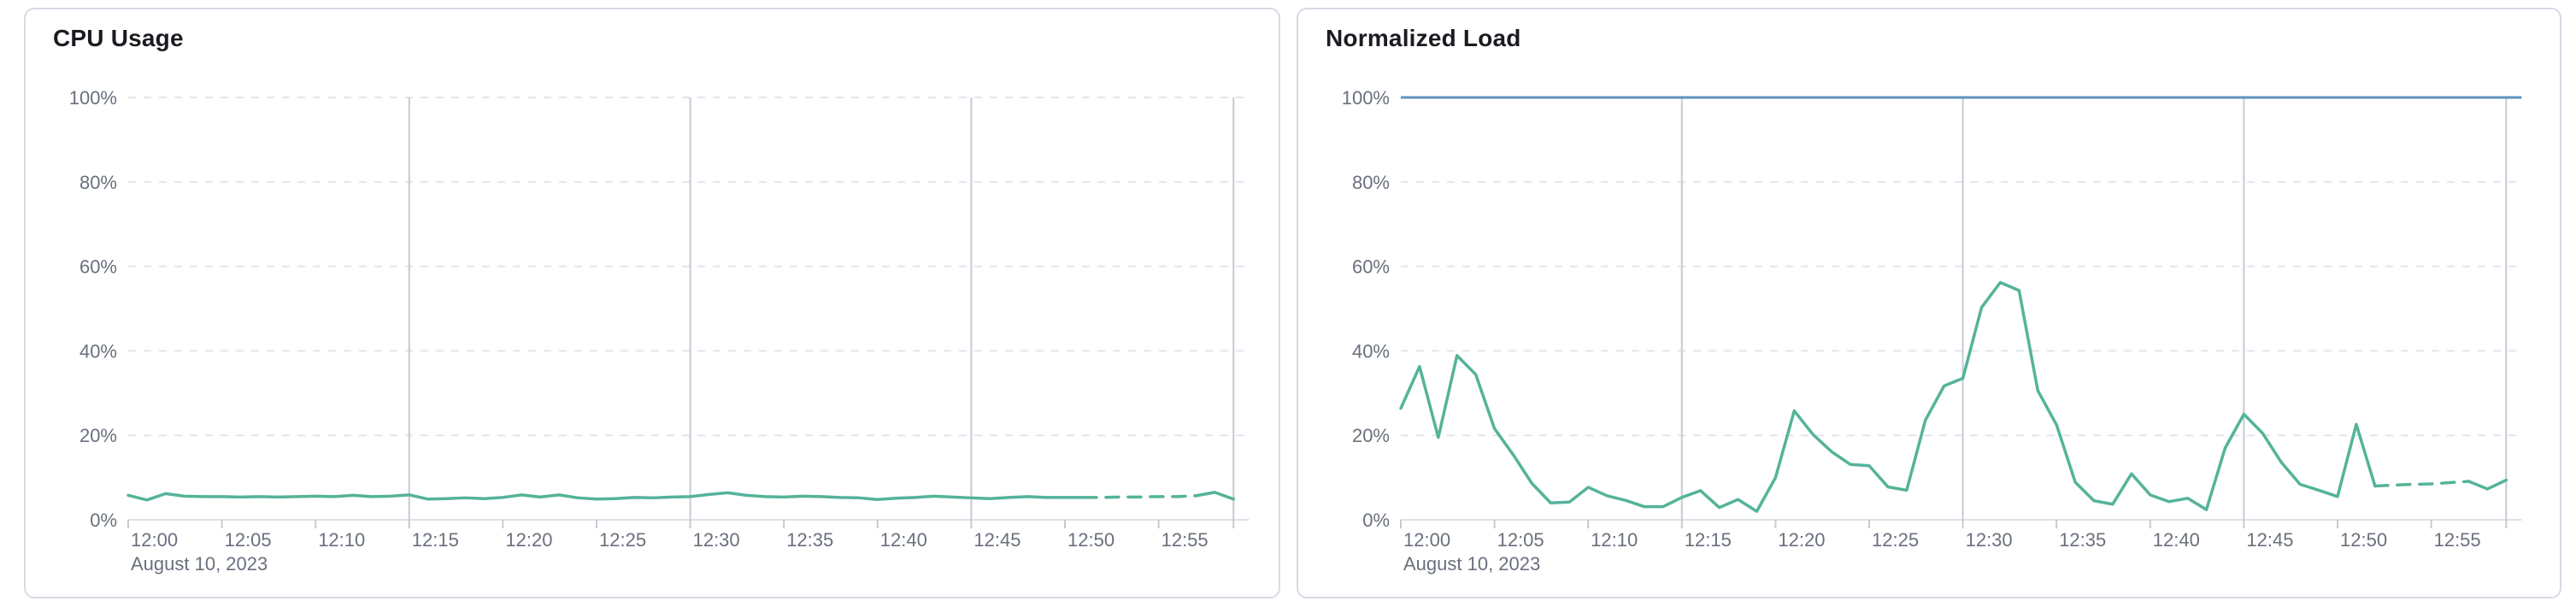 This screenshot has height=607, width=2576. What do you see at coordinates (605, 496) in the screenshot?
I see `cpu-usage-line` at bounding box center [605, 496].